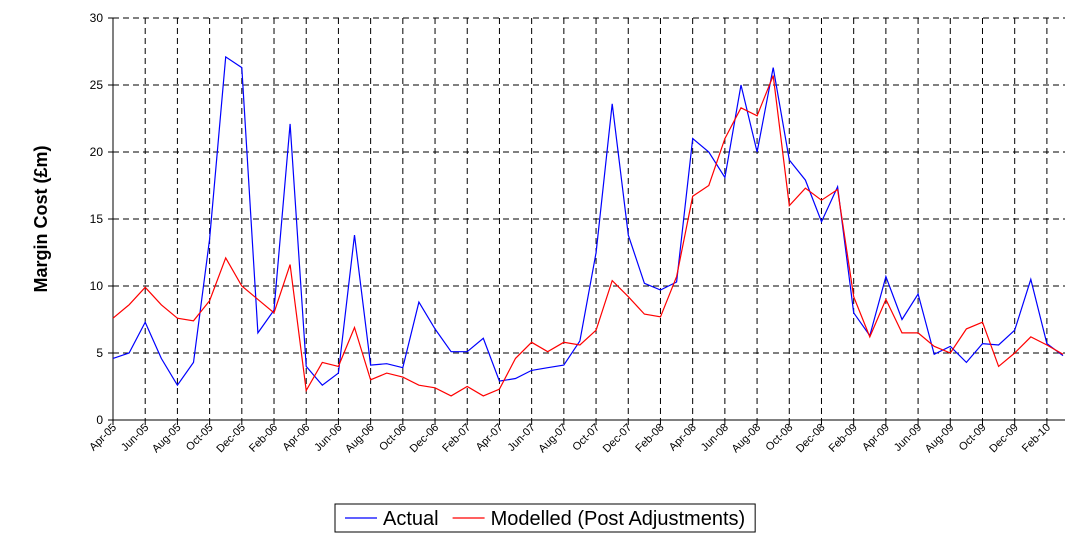 This screenshot has height=533, width=1065. I want to click on x-tick-label: Dec-08, so click(811, 439).